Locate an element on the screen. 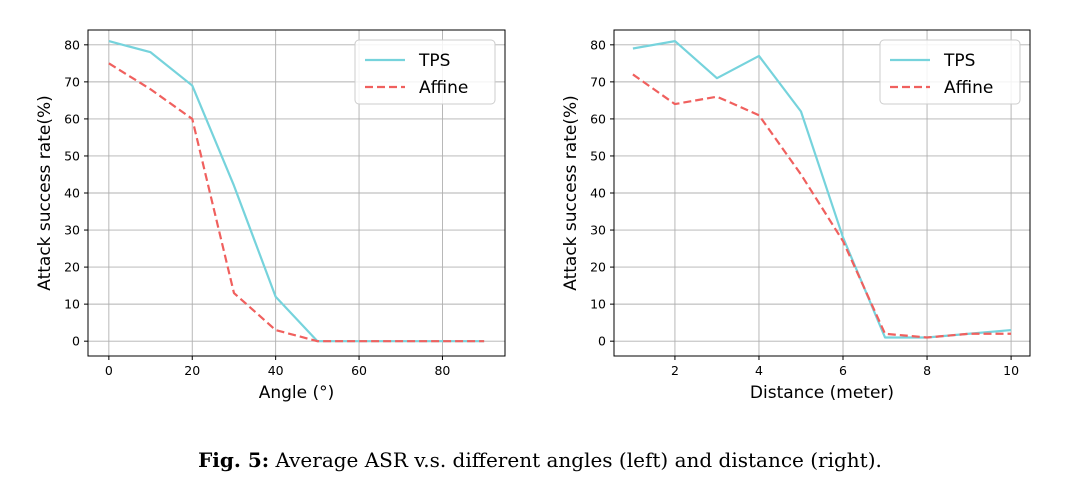 The height and width of the screenshot is (500, 1080). x-tick-label: 4 is located at coordinates (759, 370).